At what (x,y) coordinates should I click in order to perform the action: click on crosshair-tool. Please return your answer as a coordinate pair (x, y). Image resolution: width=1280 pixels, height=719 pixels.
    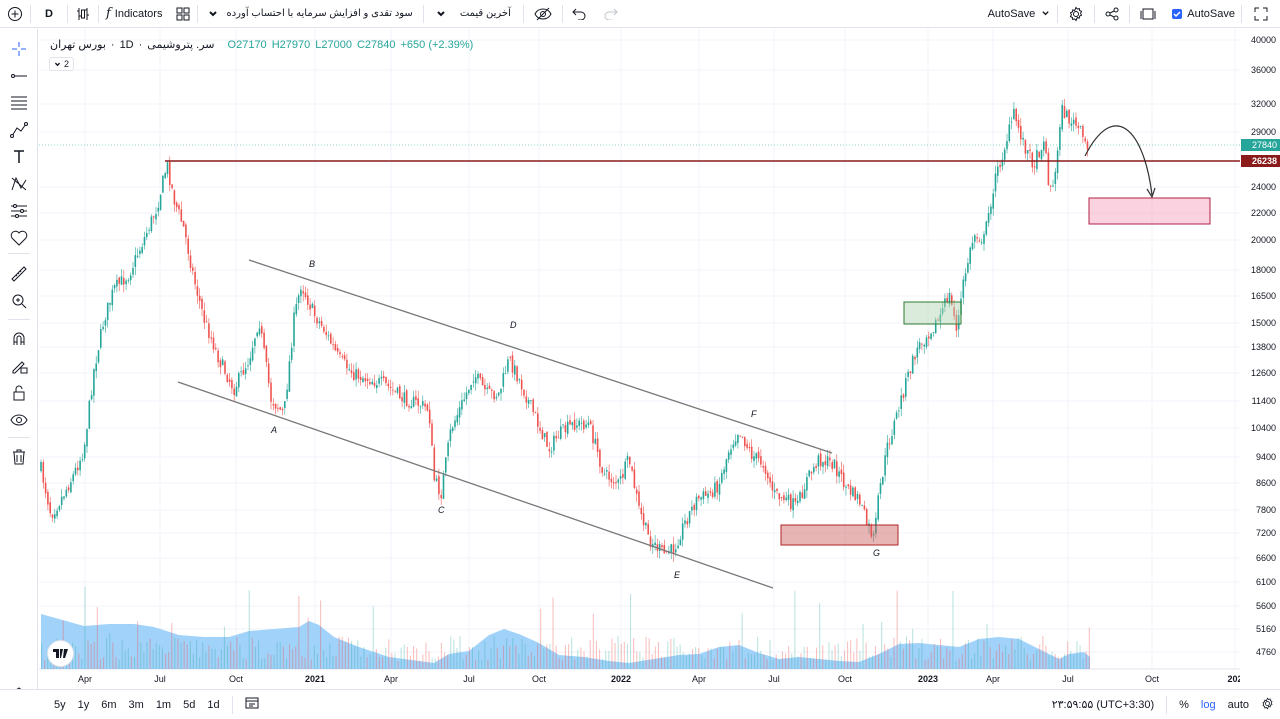
    Looking at the image, I should click on (19, 49).